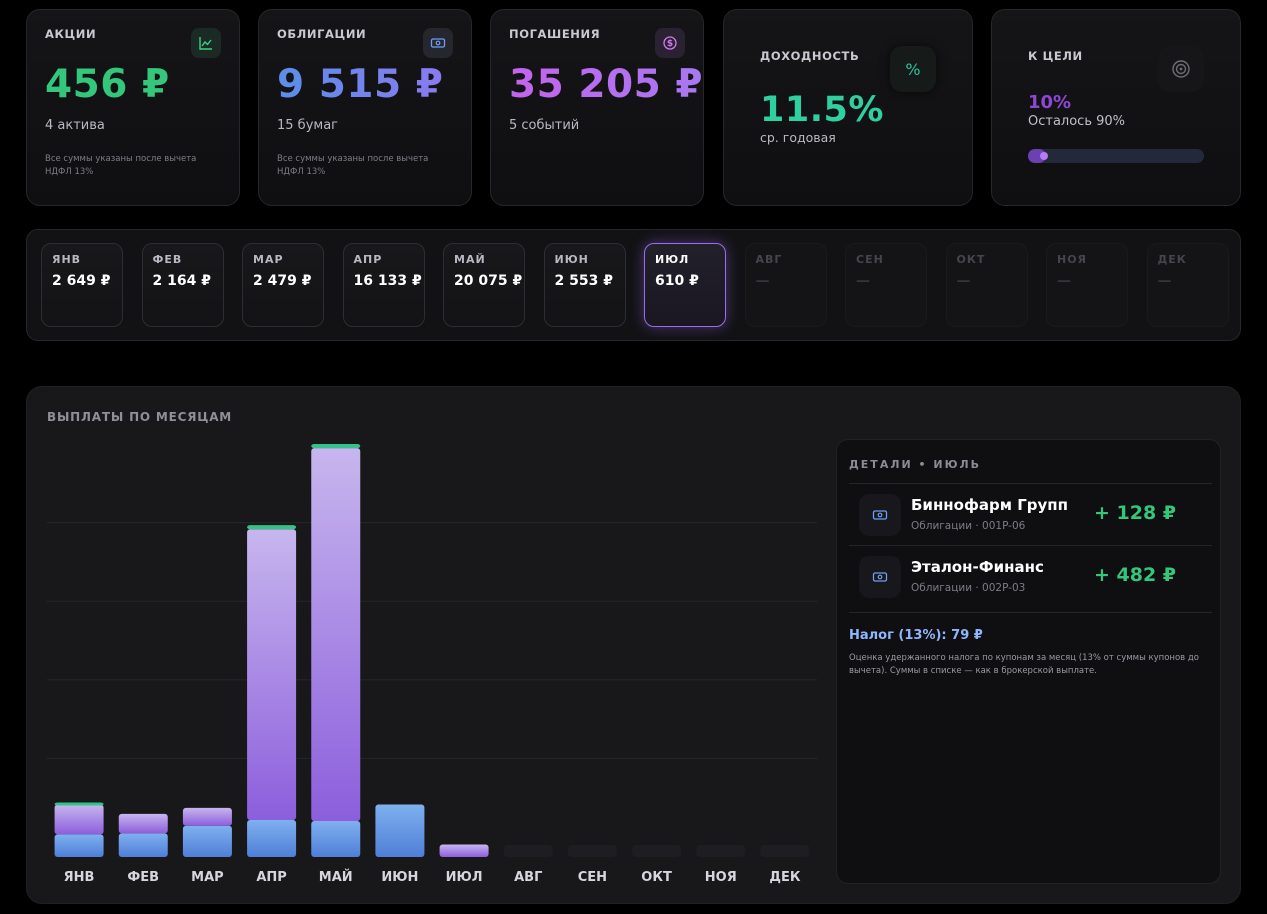  What do you see at coordinates (677, 281) in the screenshot?
I see `month-tile-value: 610 ₽` at bounding box center [677, 281].